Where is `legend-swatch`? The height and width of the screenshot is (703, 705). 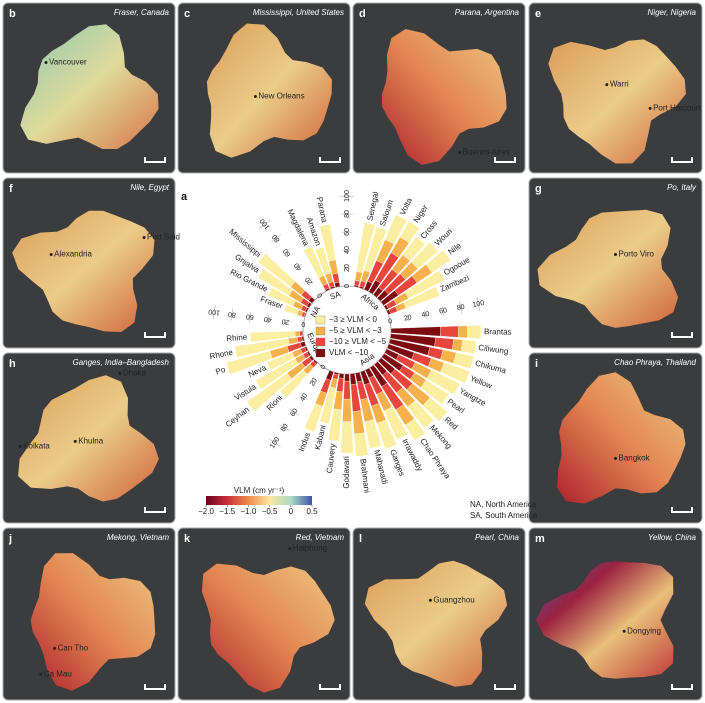
legend-swatch is located at coordinates (320, 342).